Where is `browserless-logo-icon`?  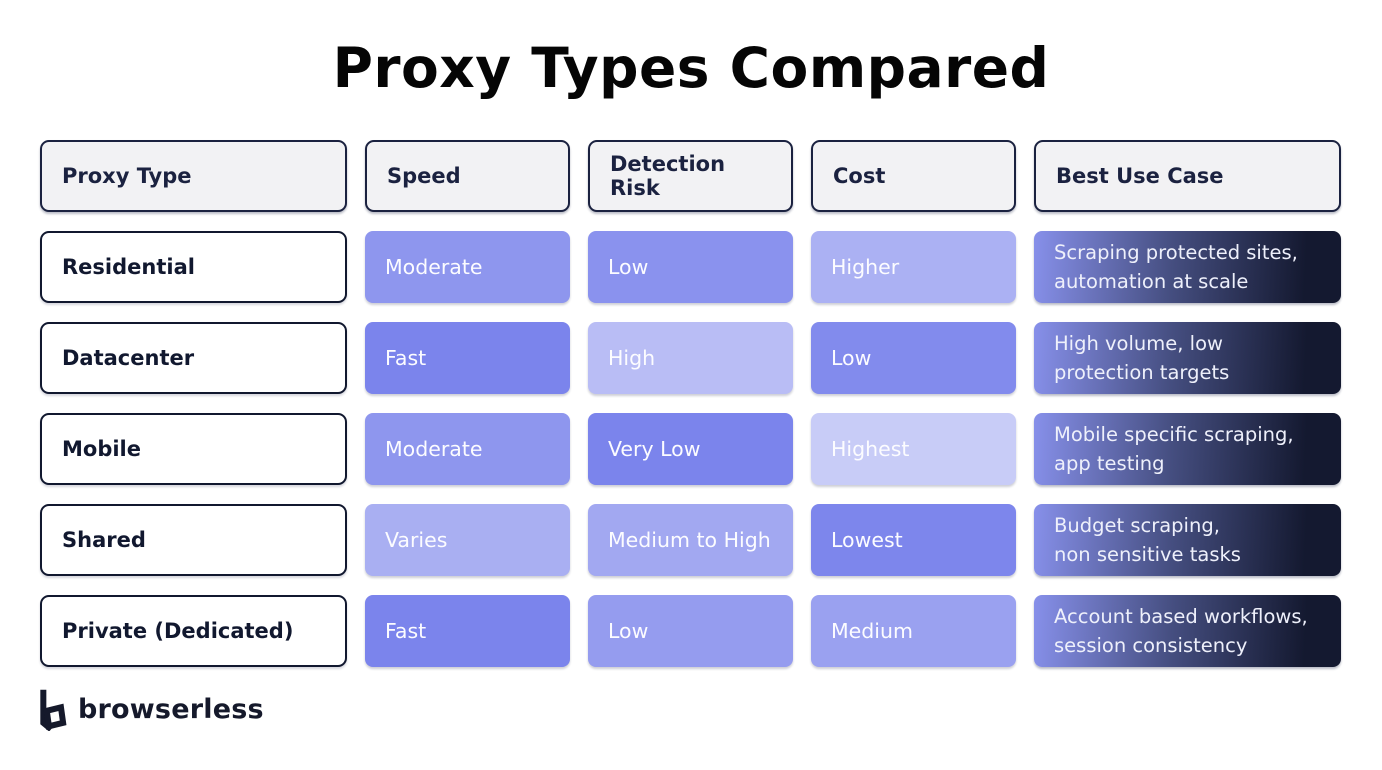
browserless-logo-icon is located at coordinates (51, 709).